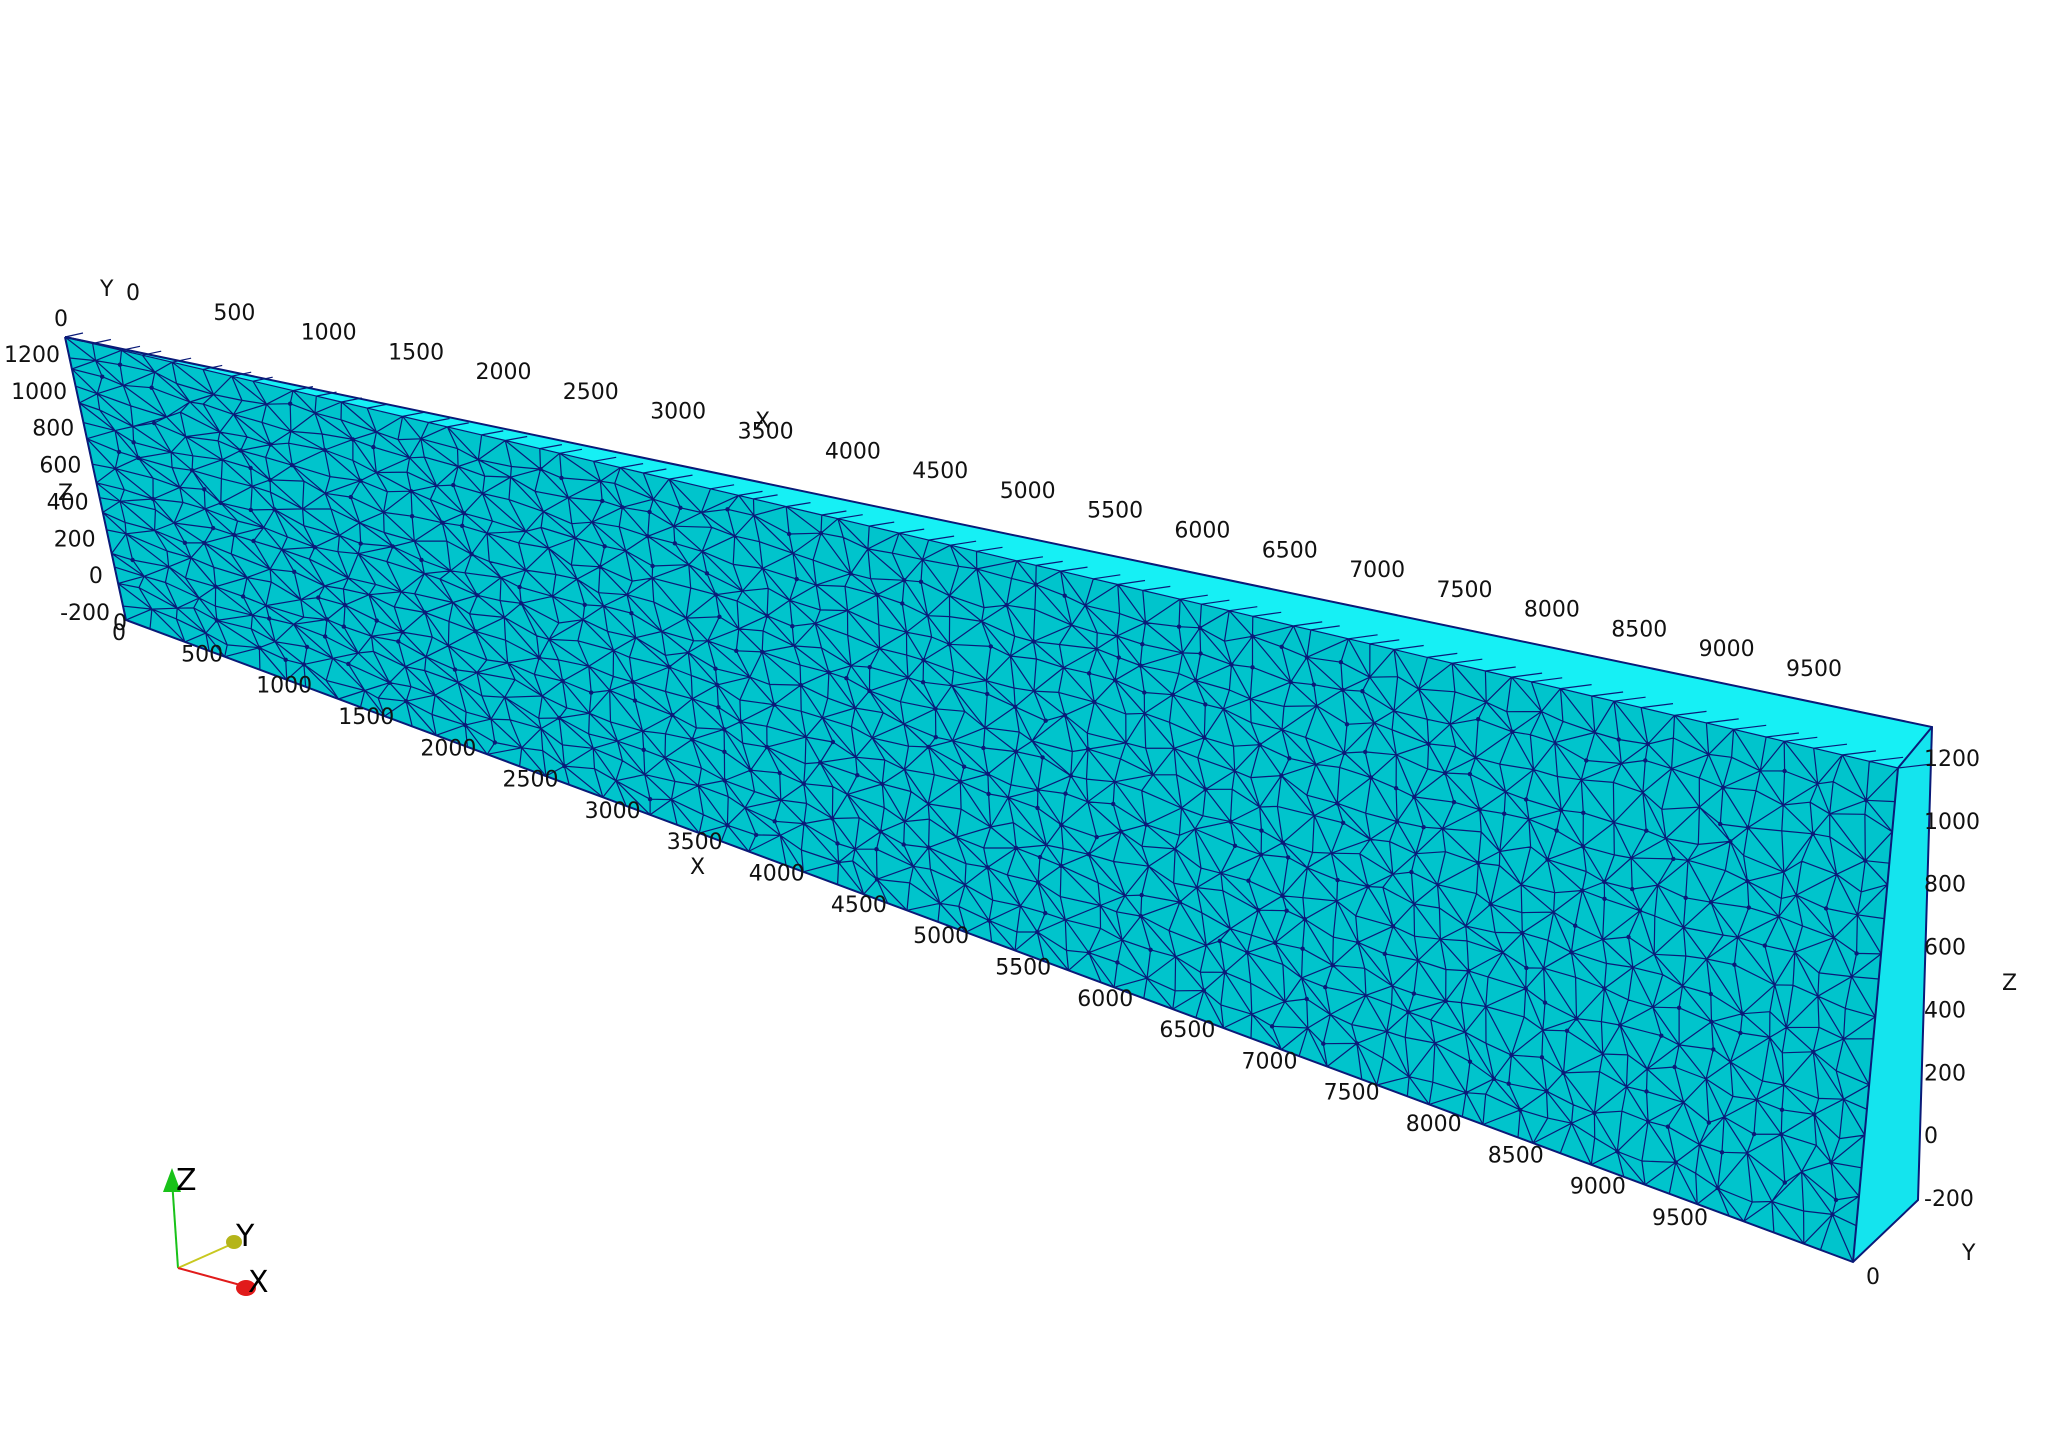 The width and height of the screenshot is (2066, 1432). What do you see at coordinates (1639, 629) in the screenshot?
I see `x-axis-top-tick-17: 8500` at bounding box center [1639, 629].